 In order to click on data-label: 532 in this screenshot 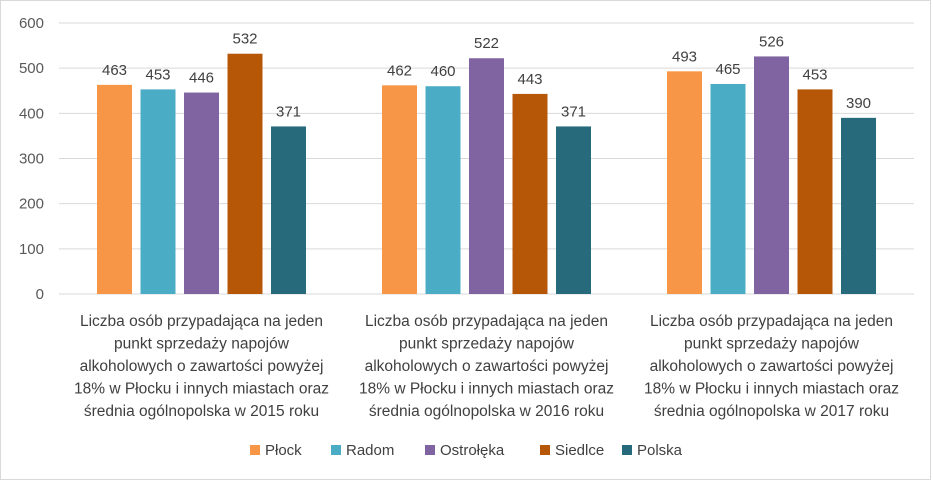, I will do `click(244, 39)`.